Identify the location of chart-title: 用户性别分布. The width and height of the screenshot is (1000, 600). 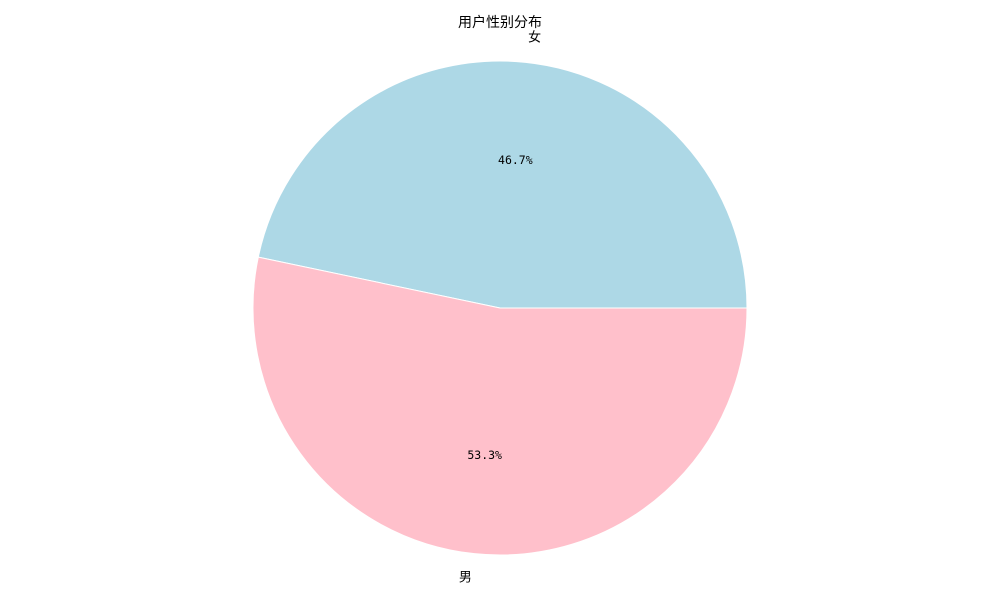
(500, 22).